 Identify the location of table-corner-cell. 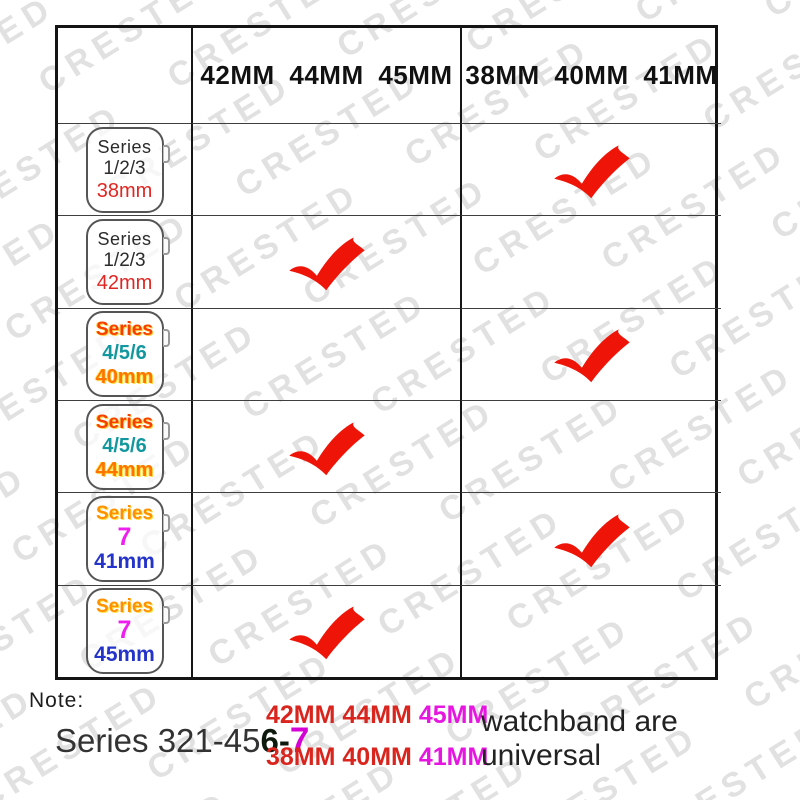
(124, 75).